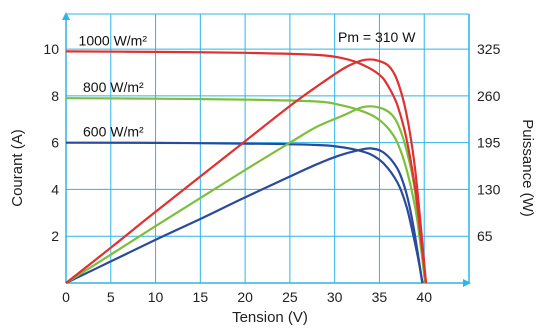 This screenshot has height=328, width=543. I want to click on y-left-tick-label: 8, so click(55, 96).